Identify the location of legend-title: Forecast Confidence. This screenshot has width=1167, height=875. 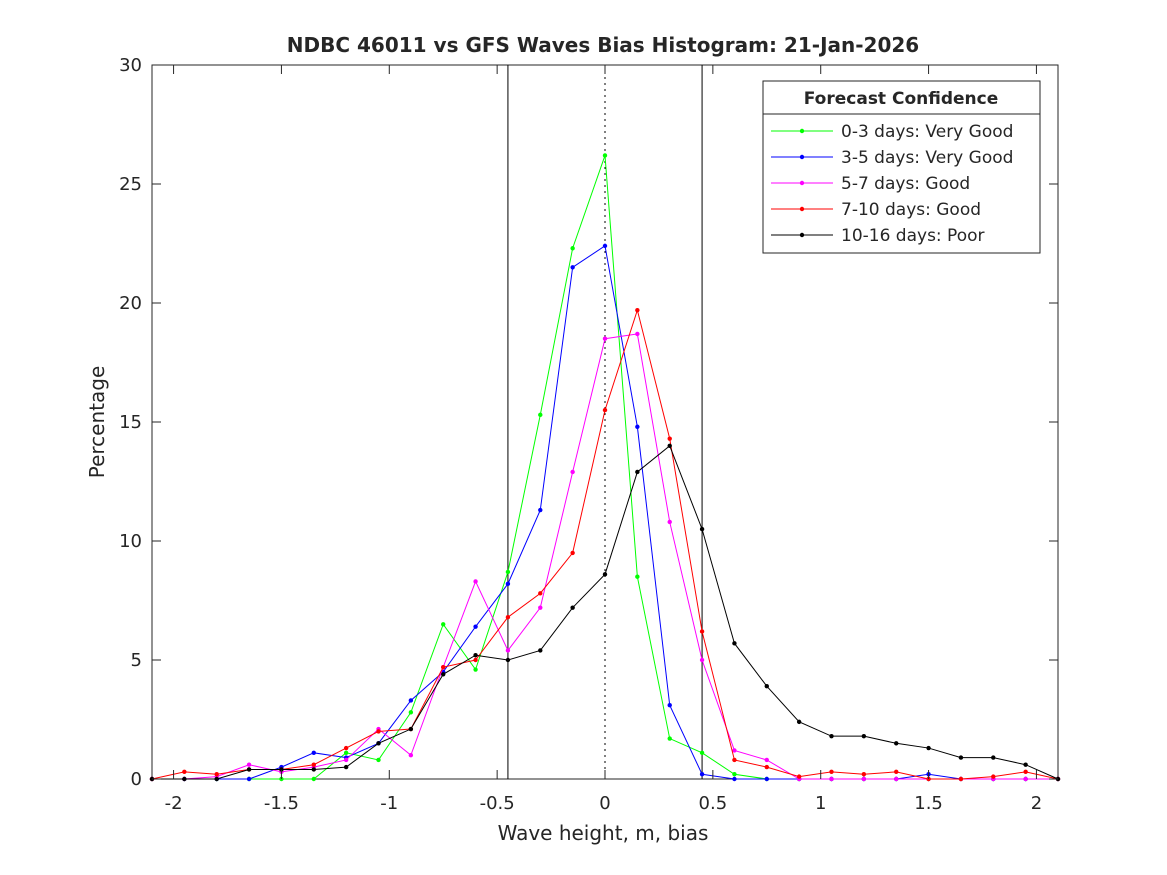
(901, 99).